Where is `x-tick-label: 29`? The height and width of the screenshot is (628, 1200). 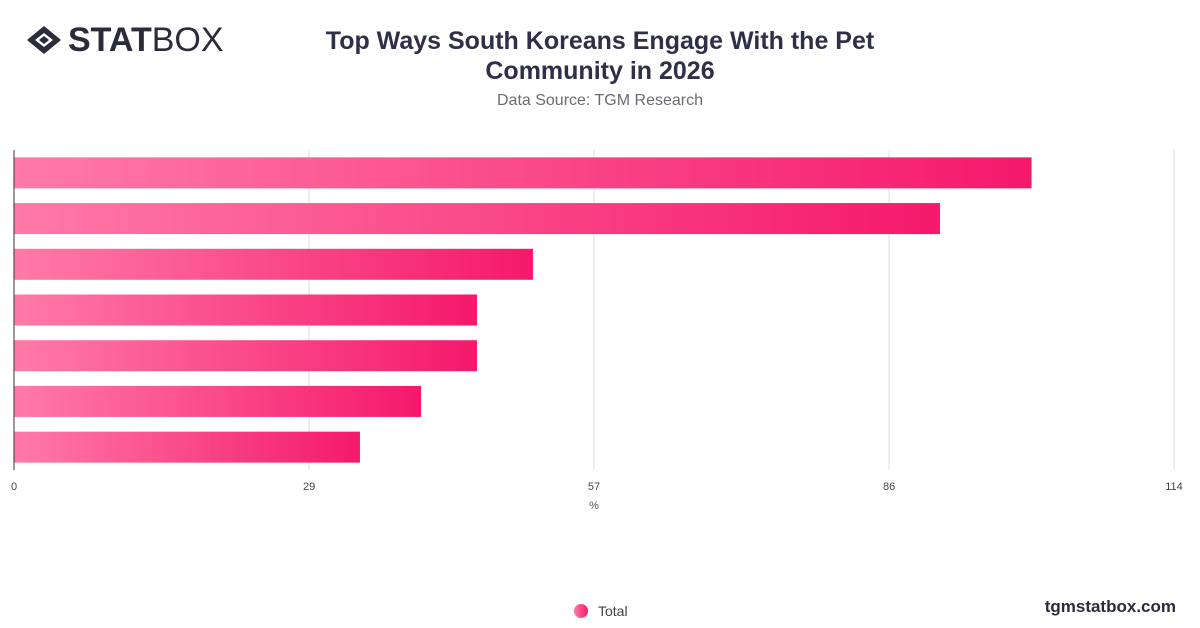 x-tick-label: 29 is located at coordinates (309, 487).